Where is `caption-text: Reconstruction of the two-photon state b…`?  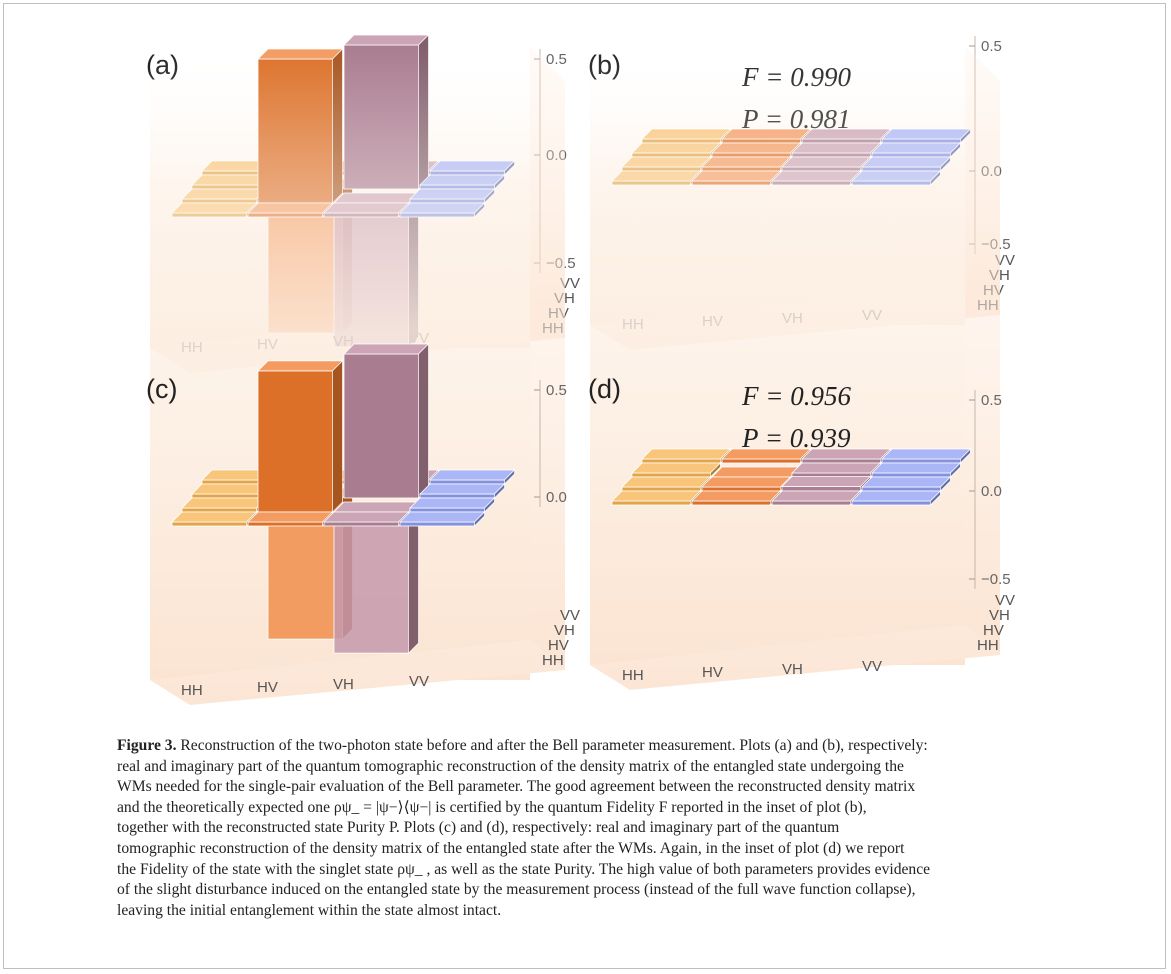
caption-text: Reconstruction of the two-photon state b… is located at coordinates (552, 745).